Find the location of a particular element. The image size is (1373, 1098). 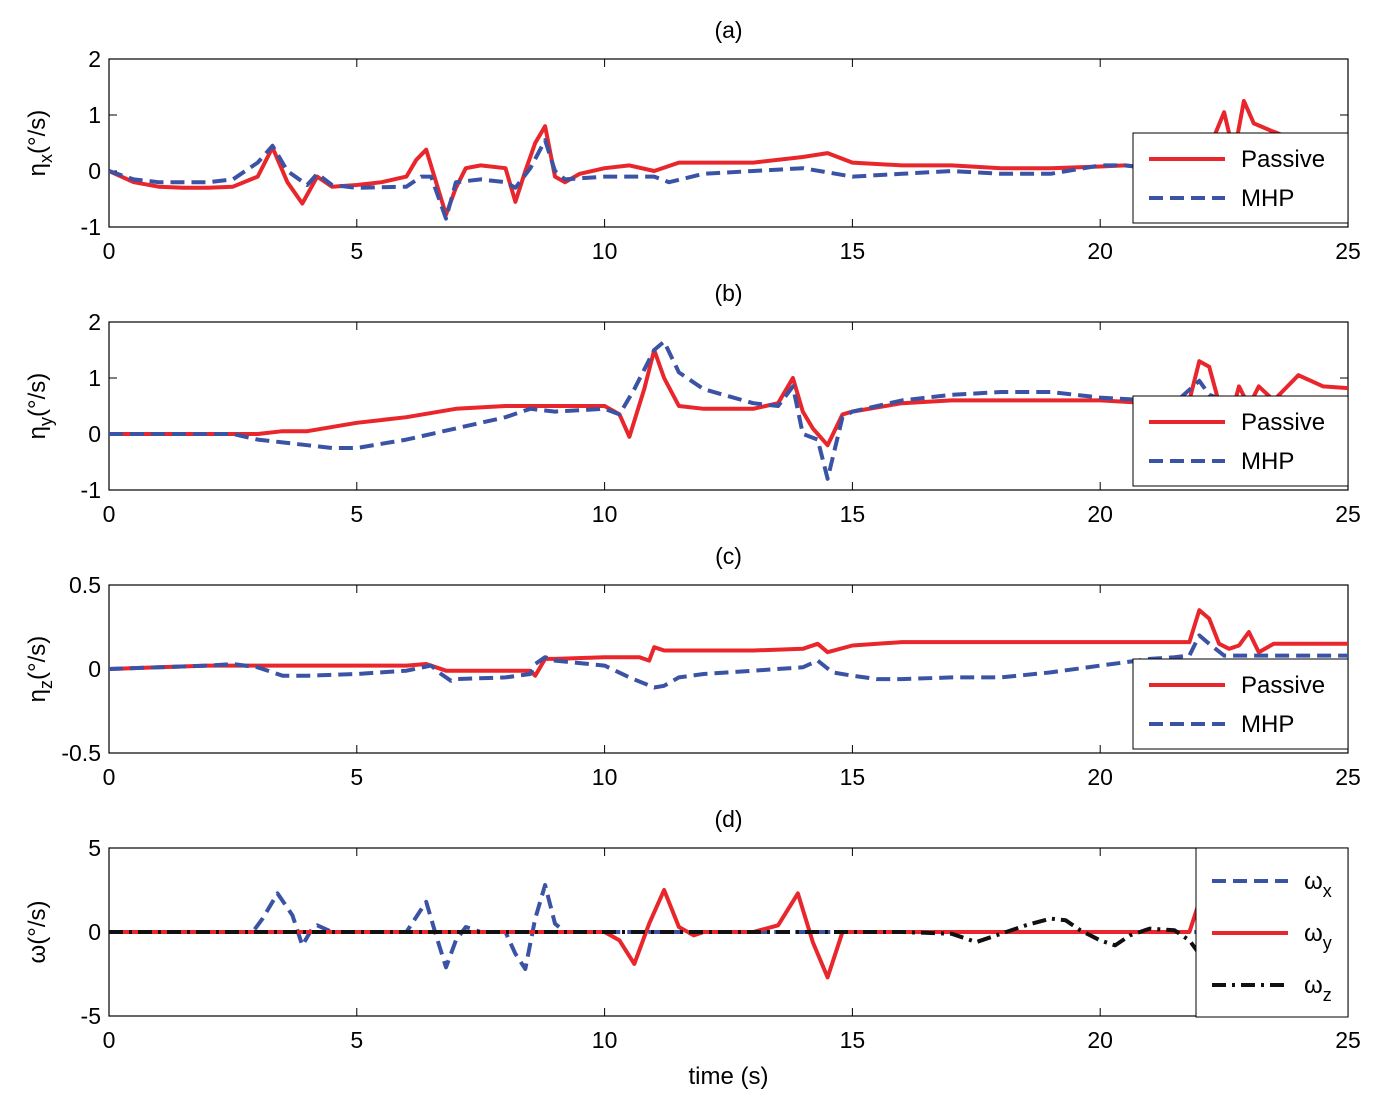

y-tick-label: 5 is located at coordinates (94, 848).